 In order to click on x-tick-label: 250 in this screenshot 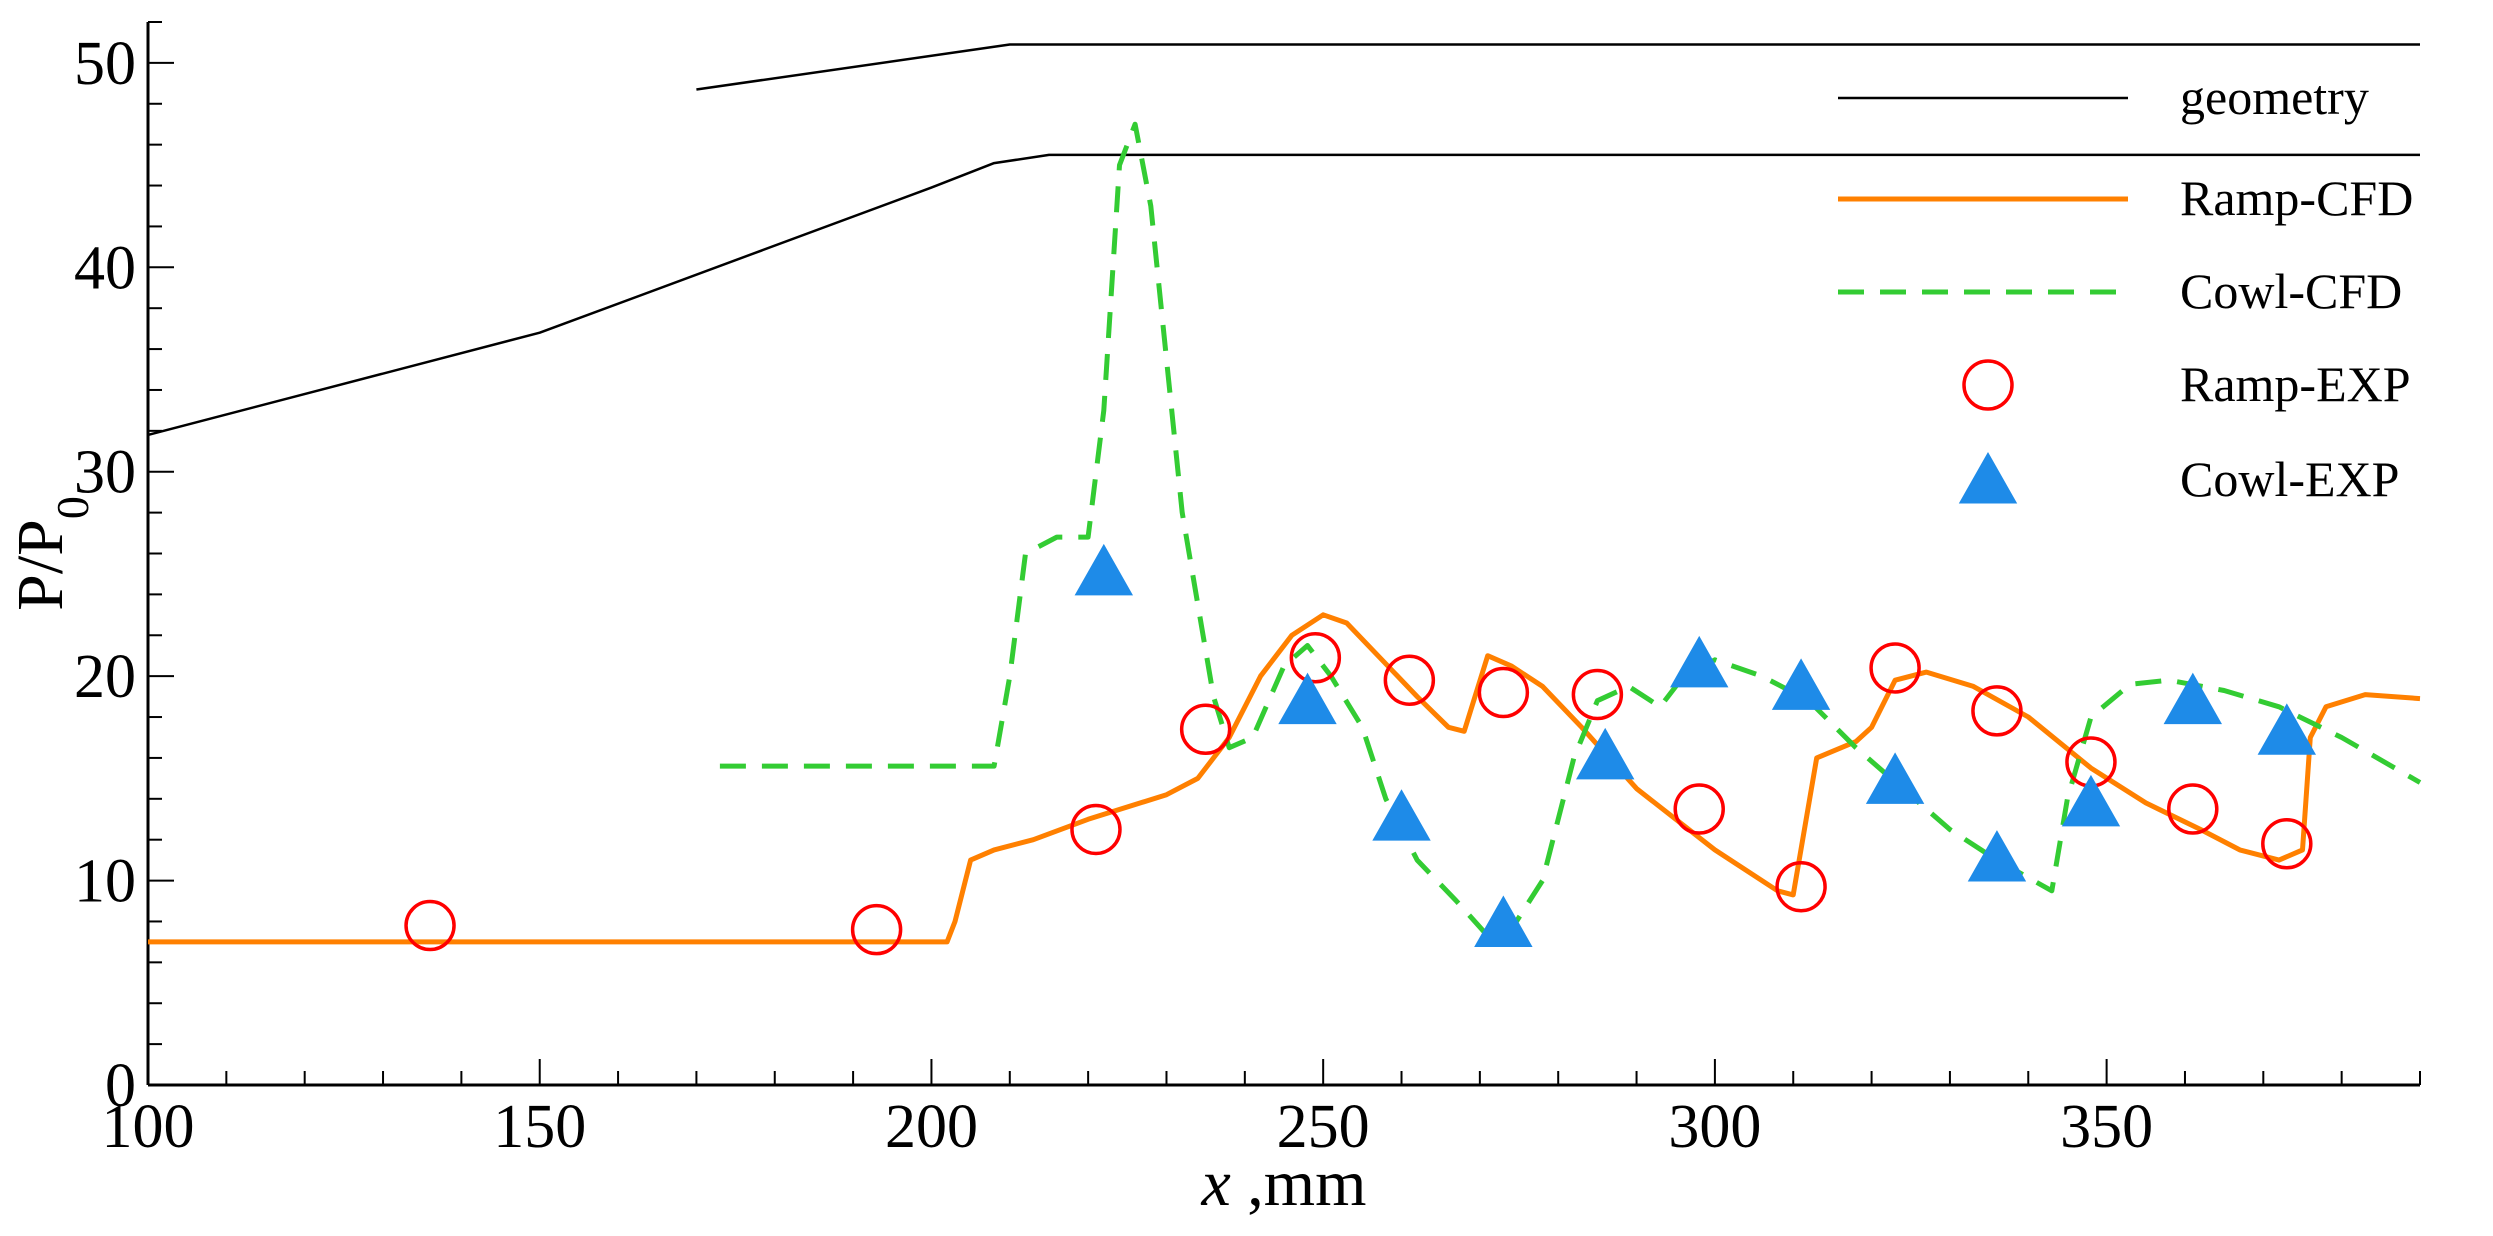, I will do `click(1323, 1127)`.